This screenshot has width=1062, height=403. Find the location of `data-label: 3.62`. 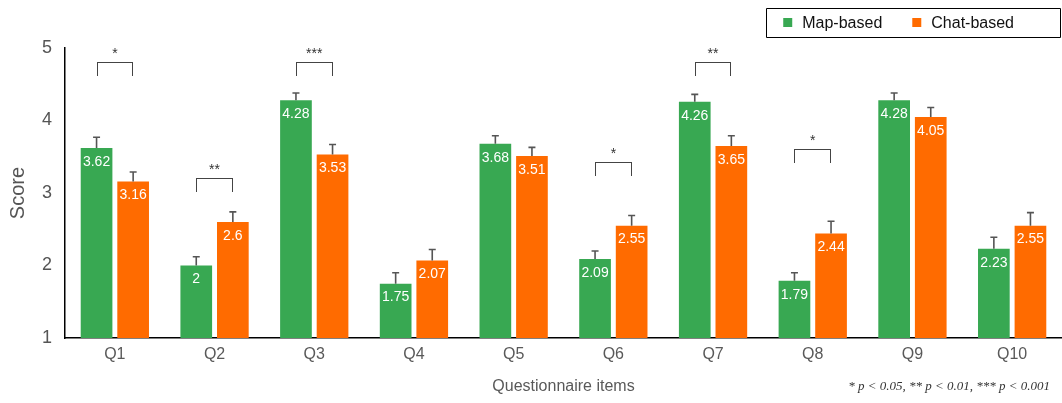

data-label: 3.62 is located at coordinates (96, 160).